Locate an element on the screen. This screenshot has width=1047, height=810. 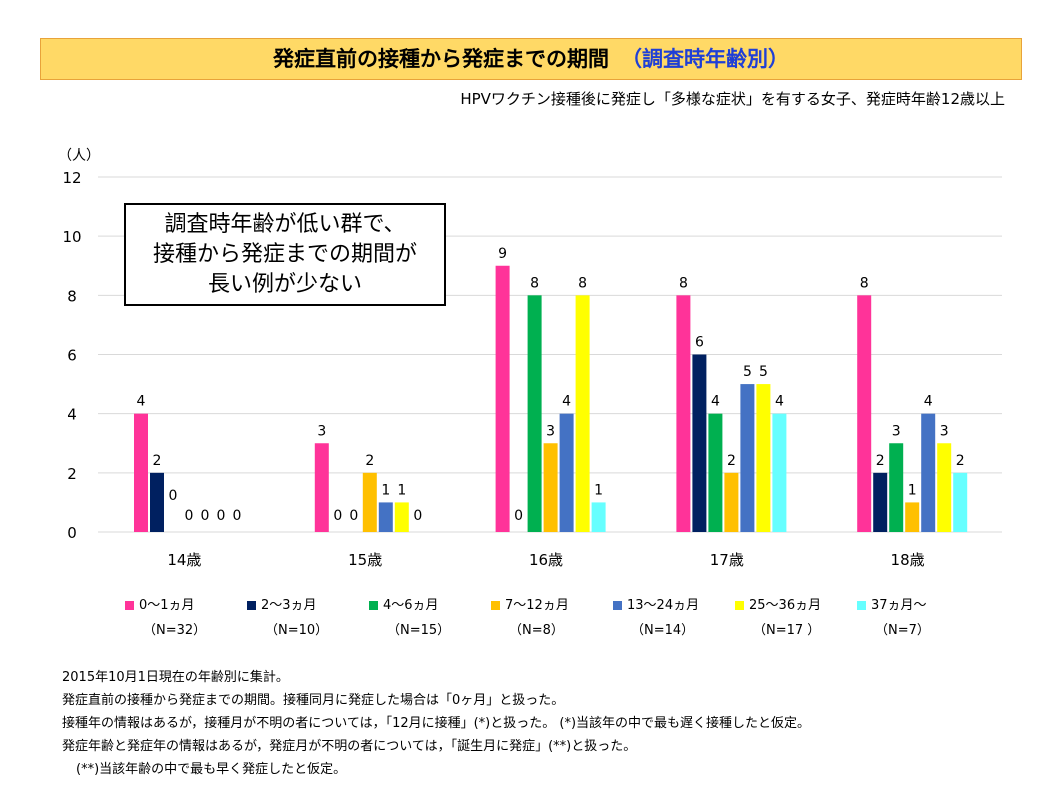
legend-label: 7～12ヵ月 is located at coordinates (537, 605).